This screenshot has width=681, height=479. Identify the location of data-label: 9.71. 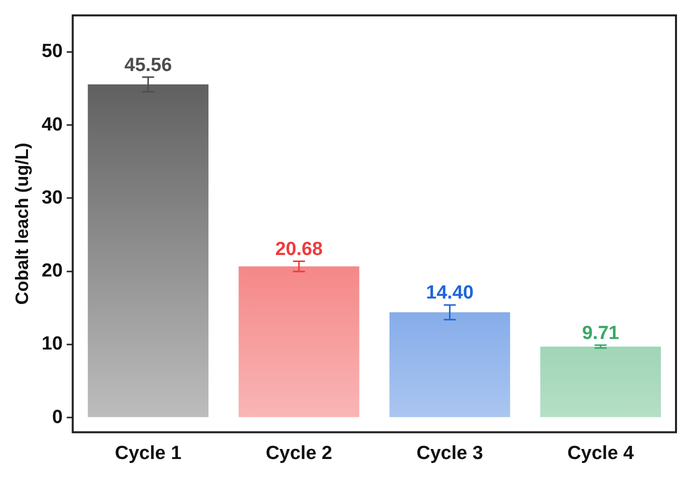
(601, 333).